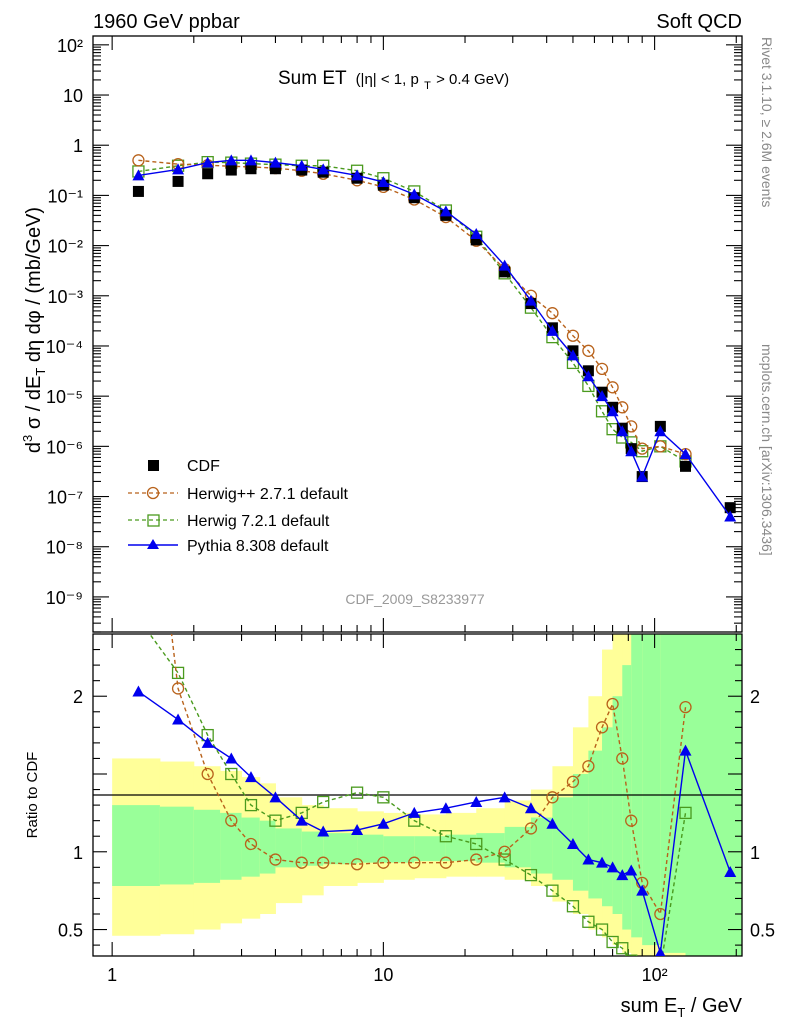 The width and height of the screenshot is (786, 1024). What do you see at coordinates (78, 697) in the screenshot?
I see `y-tick-label-ratio-left: 2` at bounding box center [78, 697].